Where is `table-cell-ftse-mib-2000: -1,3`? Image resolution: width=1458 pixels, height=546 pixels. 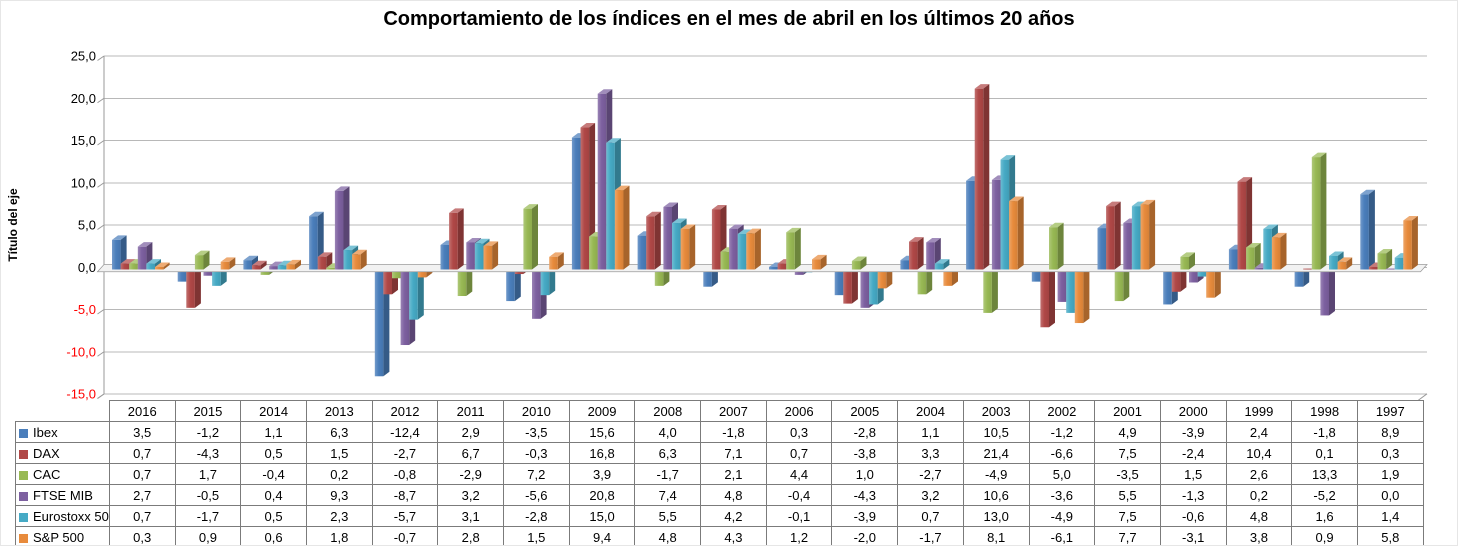
table-cell-ftse-mib-2000: -1,3 is located at coordinates (1193, 495).